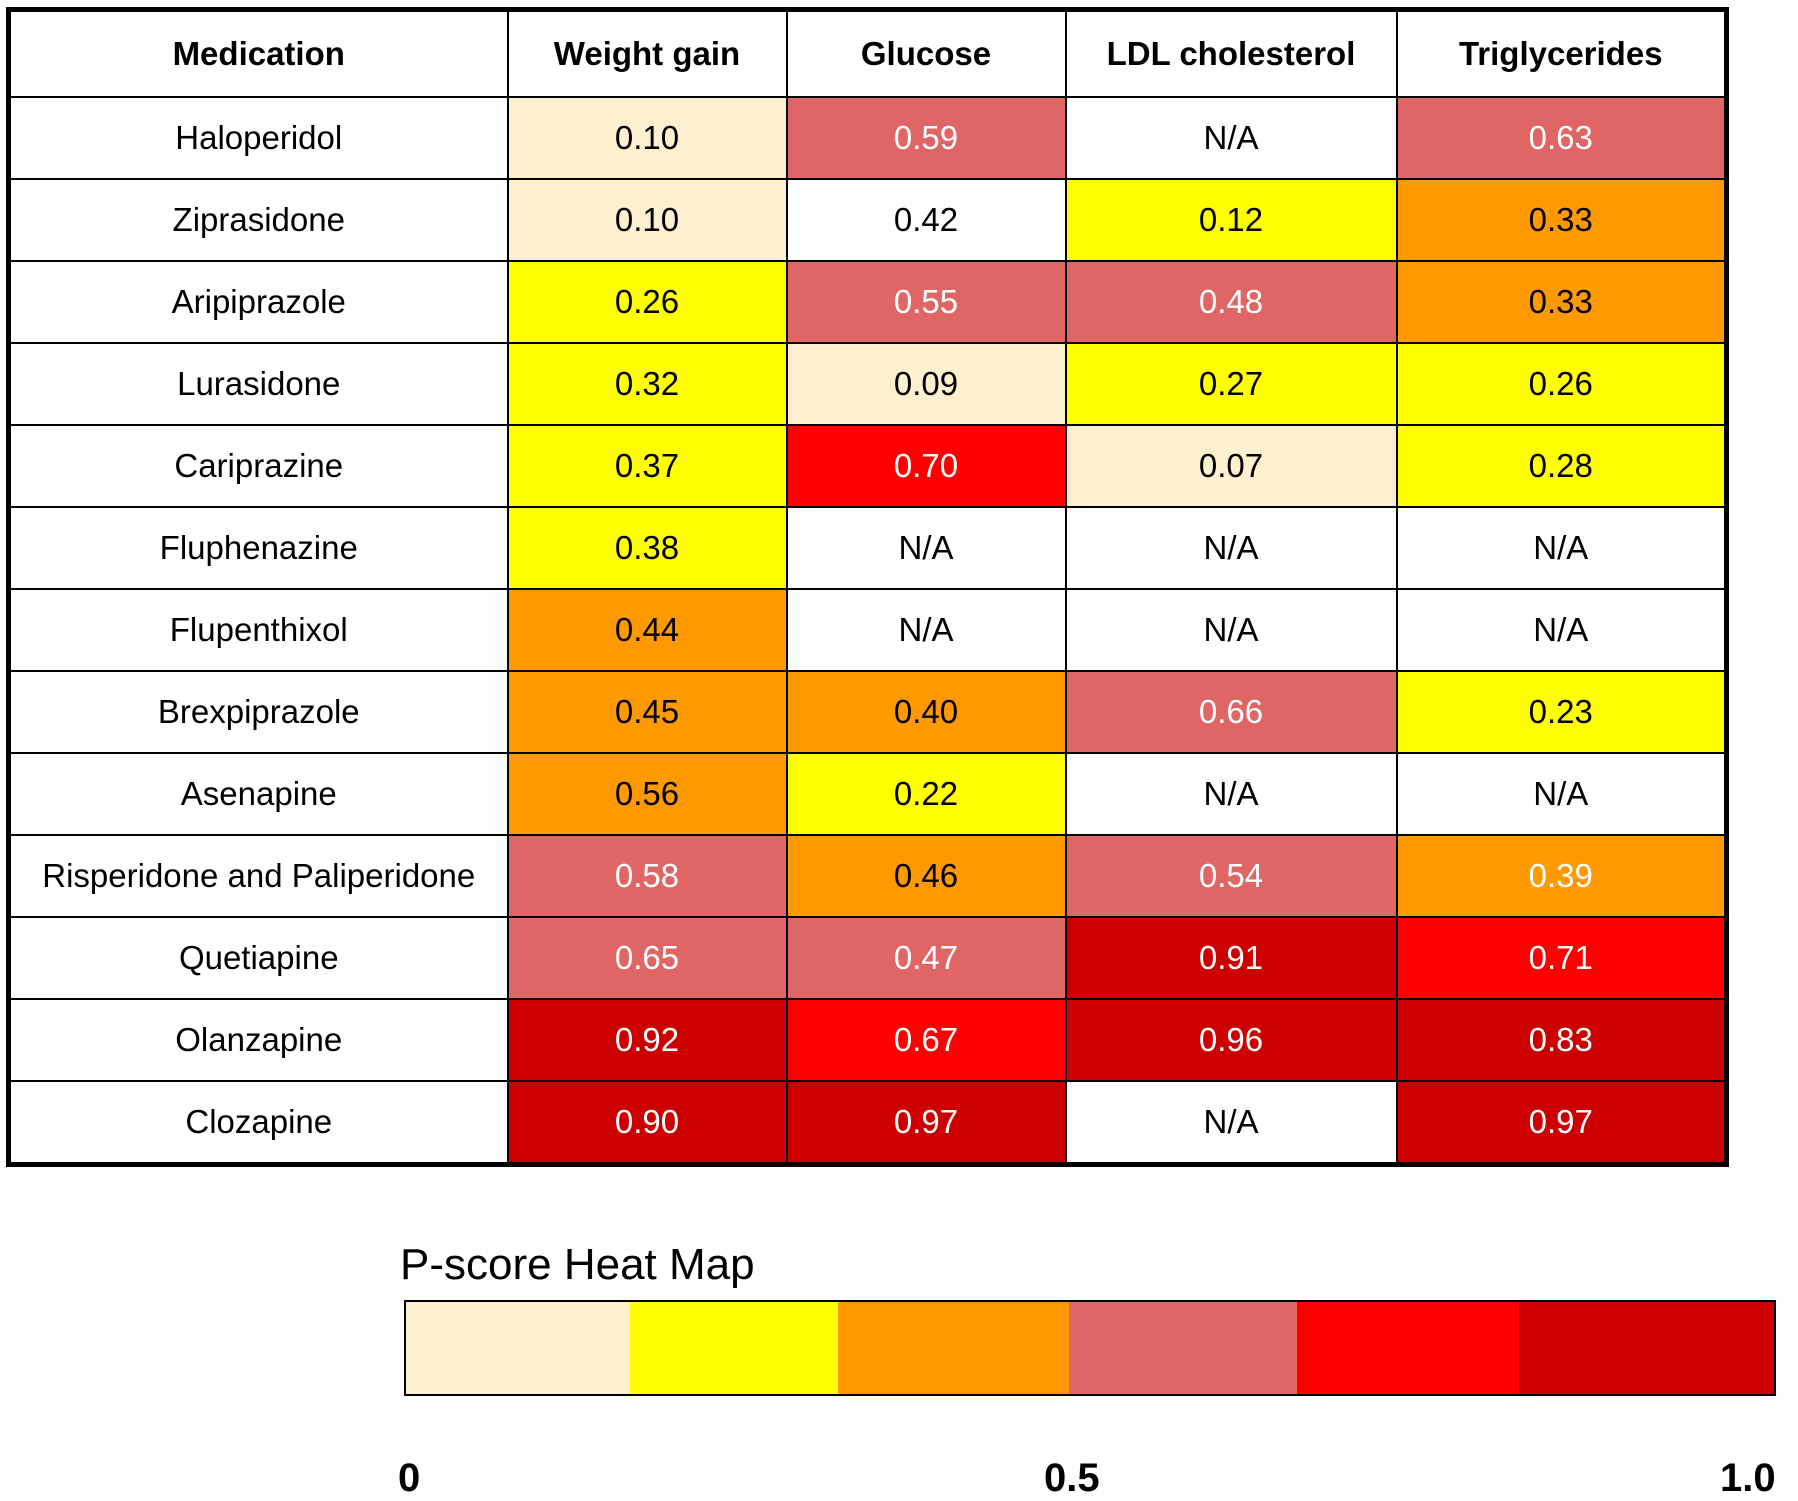 This screenshot has height=1501, width=1798. I want to click on medication-name: Fluphenazine, so click(258, 548).